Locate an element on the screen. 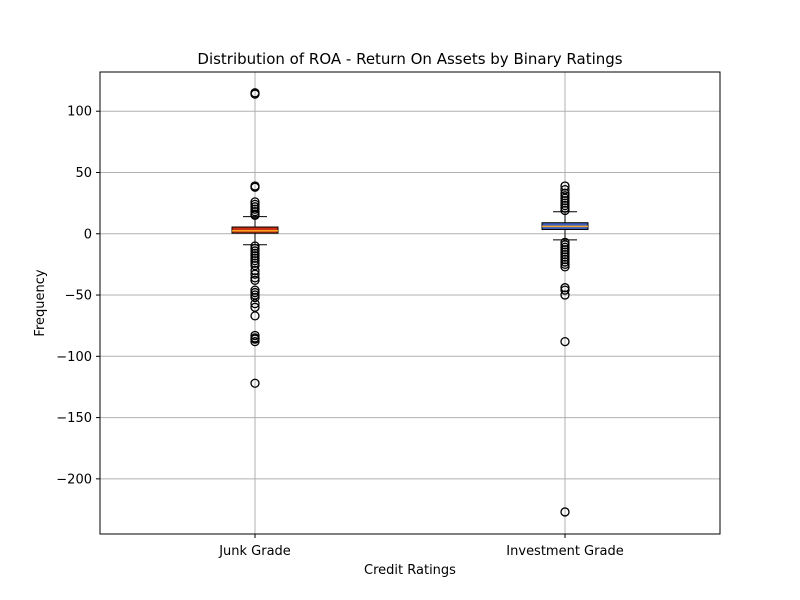  x-axis-label: Credit Ratings is located at coordinates (410, 570).